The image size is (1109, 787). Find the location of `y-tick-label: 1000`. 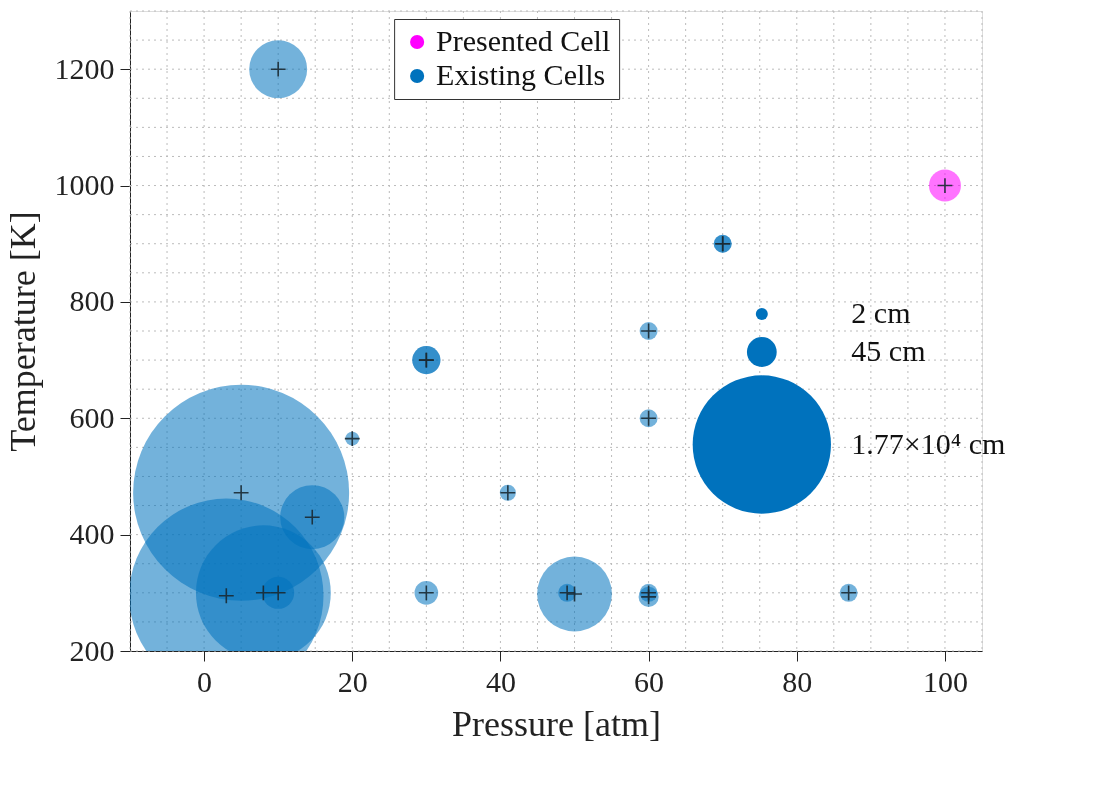

y-tick-label: 1000 is located at coordinates (84, 185).